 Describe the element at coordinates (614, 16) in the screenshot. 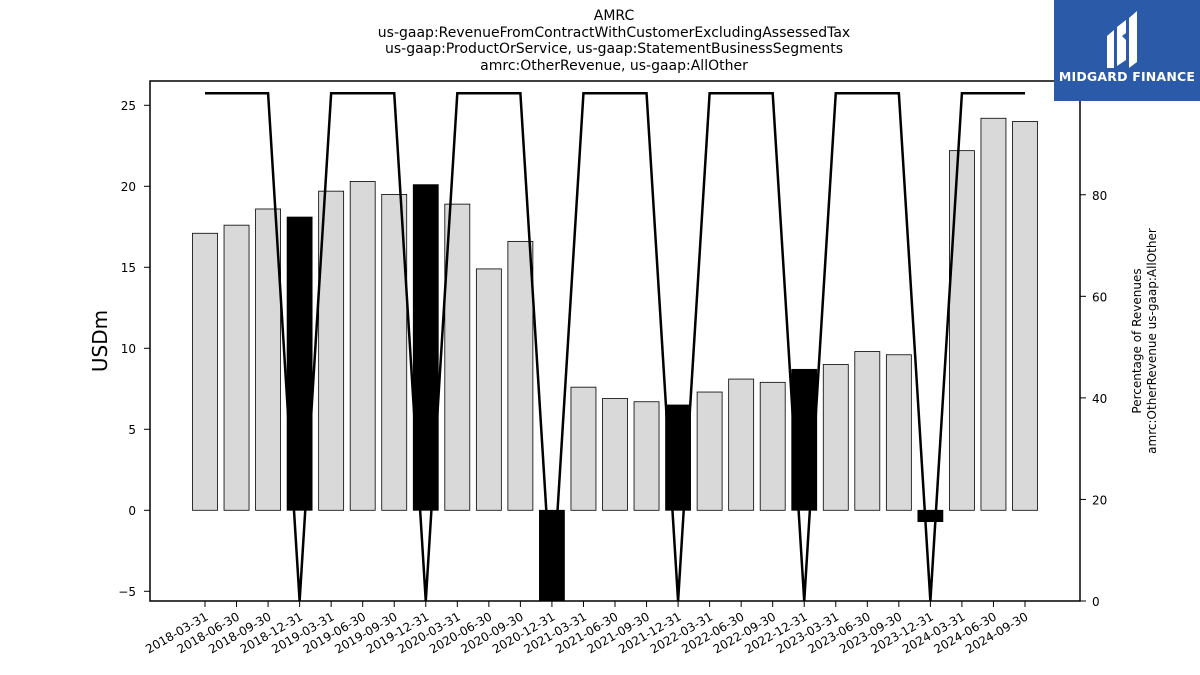

I see `chart-title-line-1: AMRC` at that location.